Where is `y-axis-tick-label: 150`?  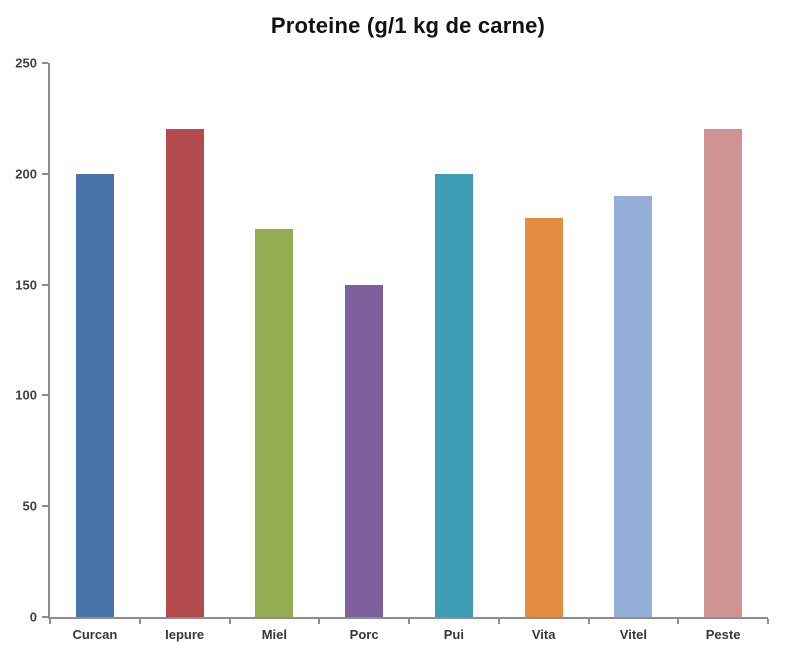
y-axis-tick-label: 150 is located at coordinates (26, 285).